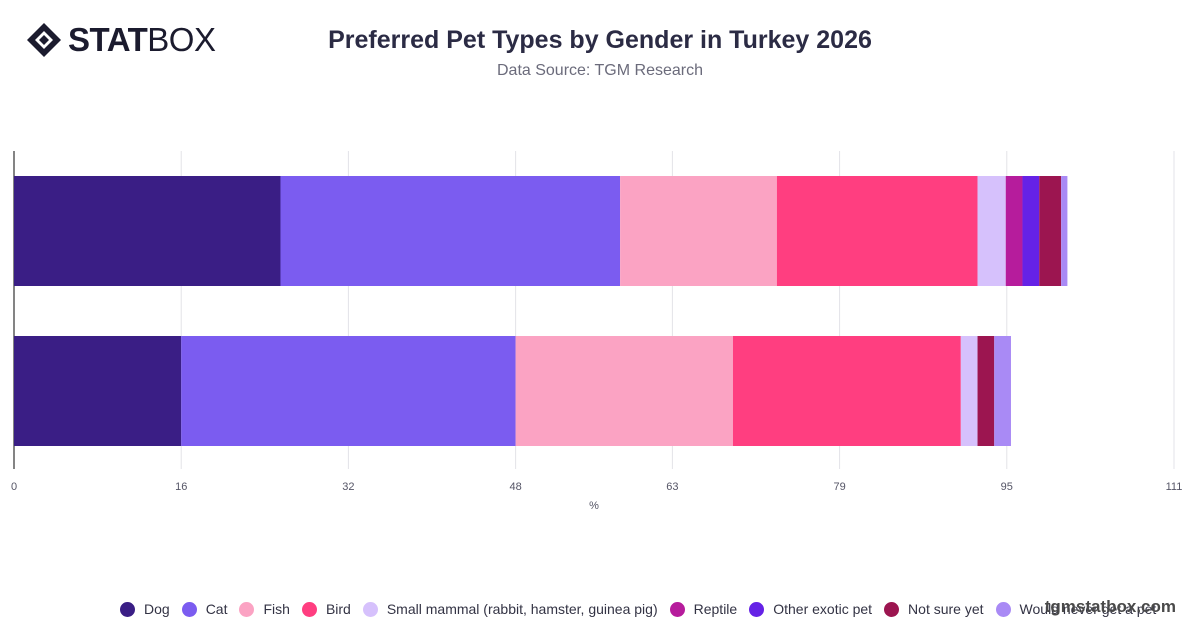 The width and height of the screenshot is (1200, 628). Describe the element at coordinates (515, 487) in the screenshot. I see `x-tick-label: 48` at that location.